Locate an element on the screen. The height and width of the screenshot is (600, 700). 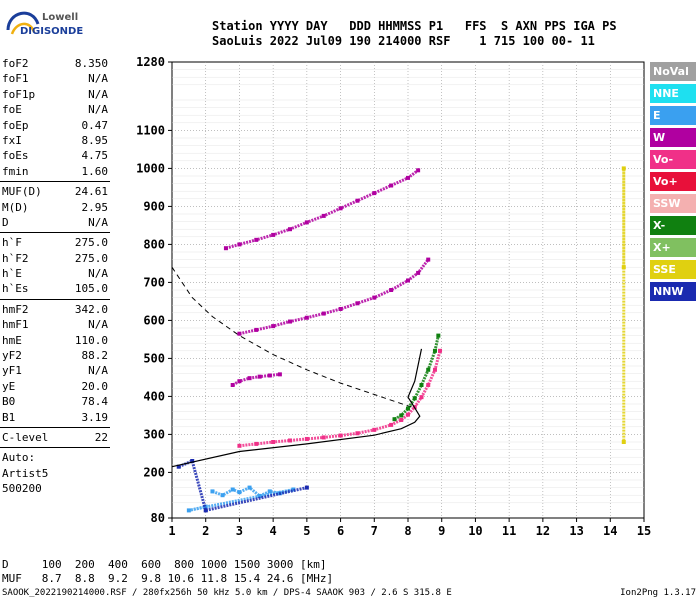
param-row: foEp 0.47 is located at coordinates (55, 125).